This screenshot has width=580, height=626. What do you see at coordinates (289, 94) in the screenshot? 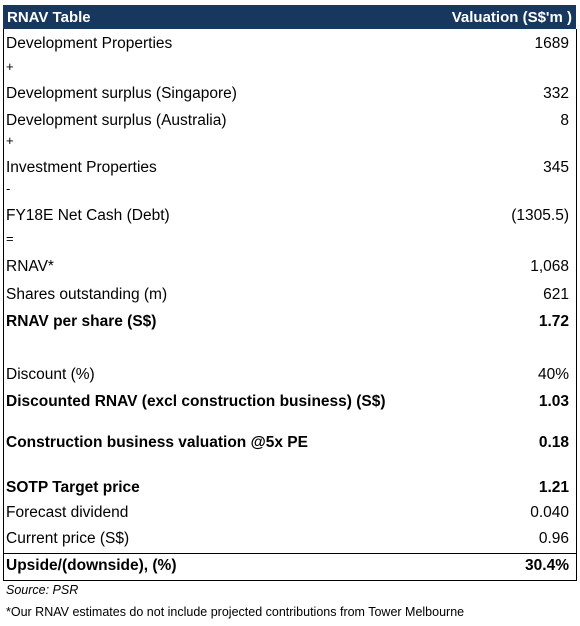
I see `table-row: Development surplus (Singapore) 332` at bounding box center [289, 94].